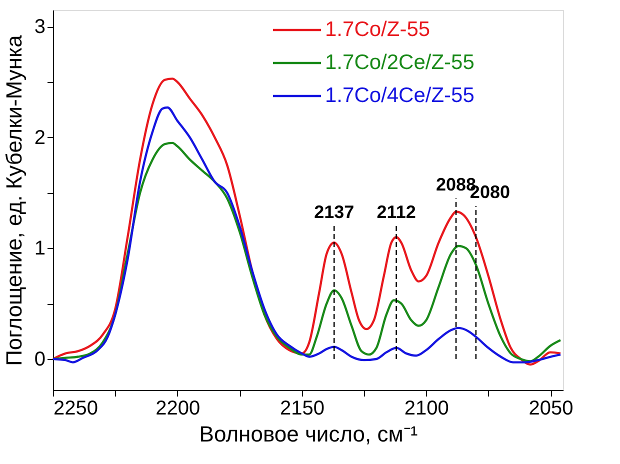 The height and width of the screenshot is (464, 620). I want to click on y-tick-label: 2, so click(40, 137).